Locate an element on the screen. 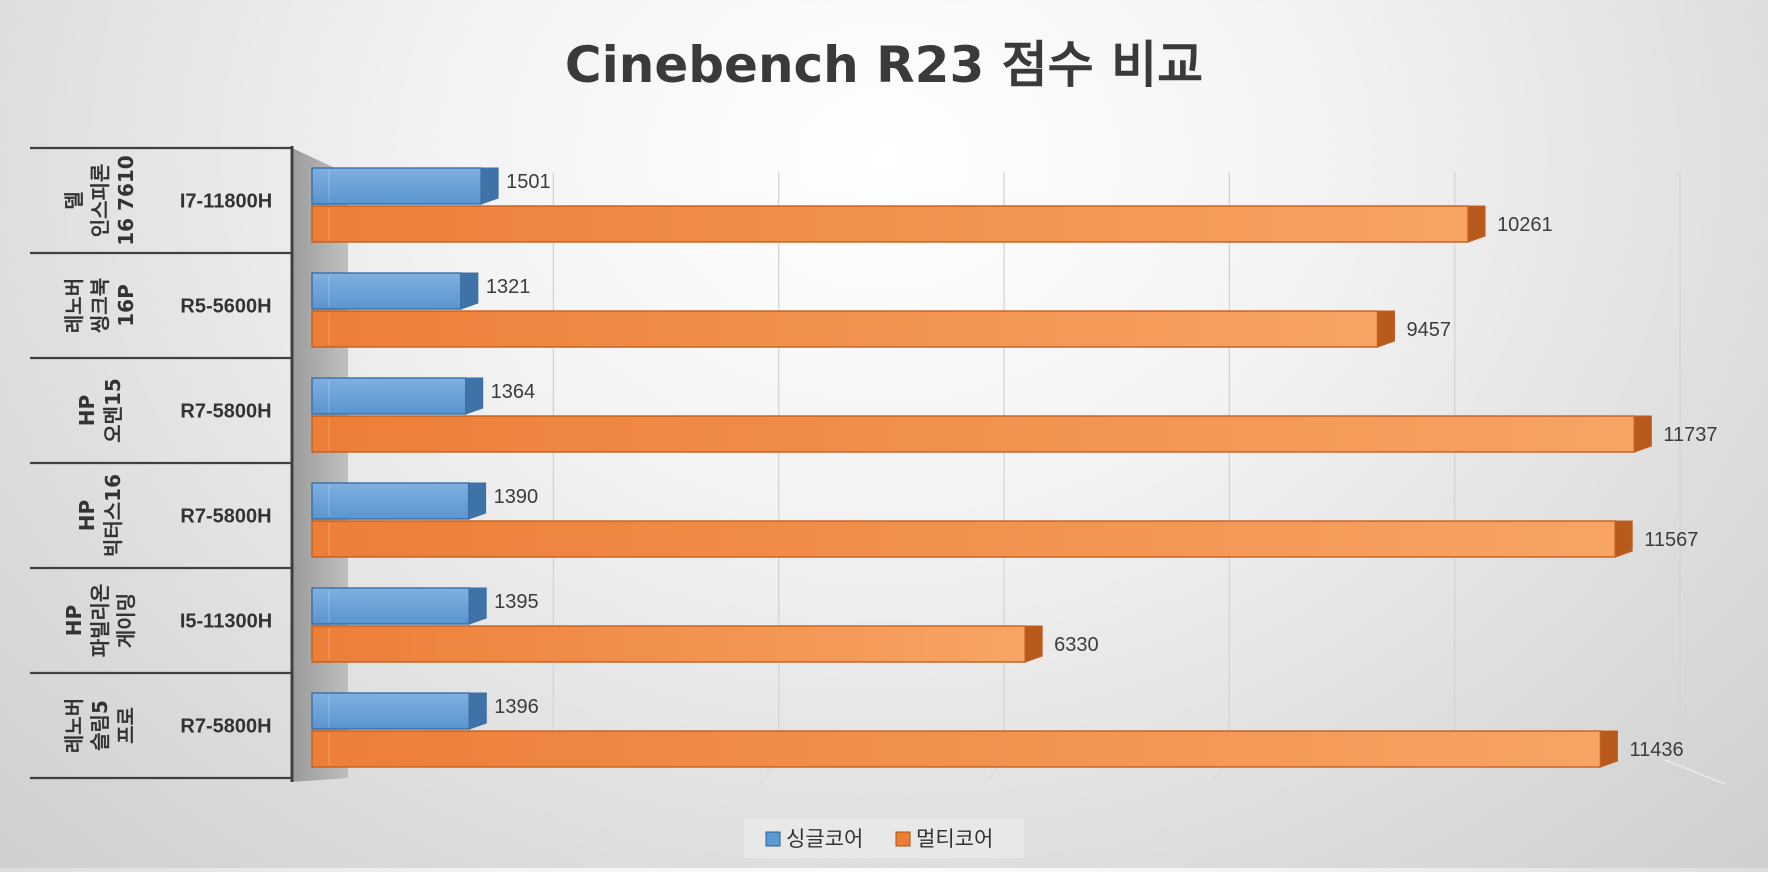 The image size is (1768, 872). category-cpu-label: I7-11800H is located at coordinates (226, 202).